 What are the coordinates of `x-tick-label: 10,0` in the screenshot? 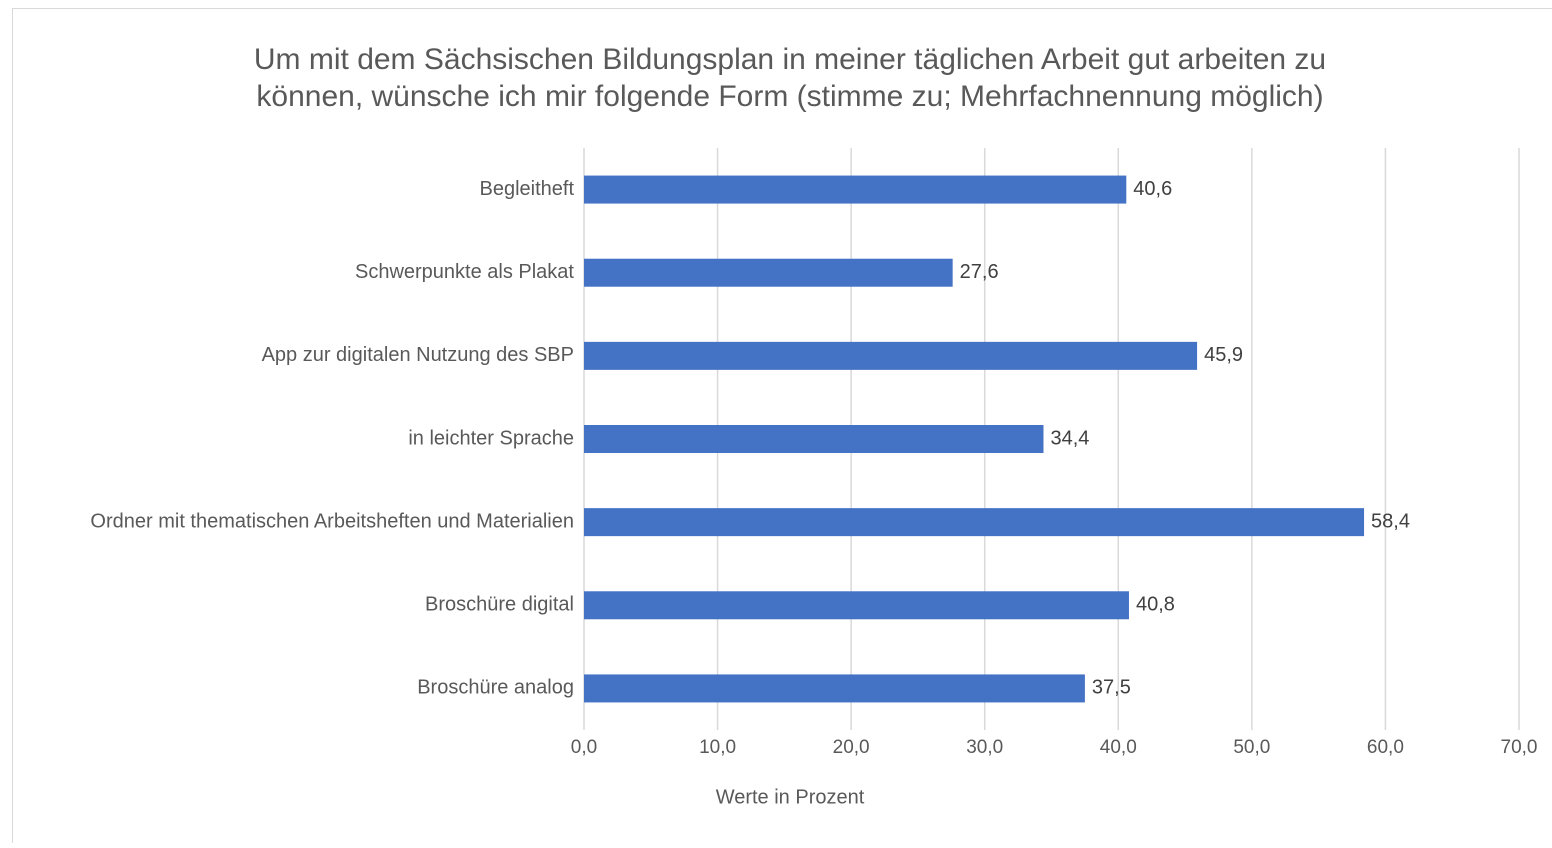 It's located at (717, 747).